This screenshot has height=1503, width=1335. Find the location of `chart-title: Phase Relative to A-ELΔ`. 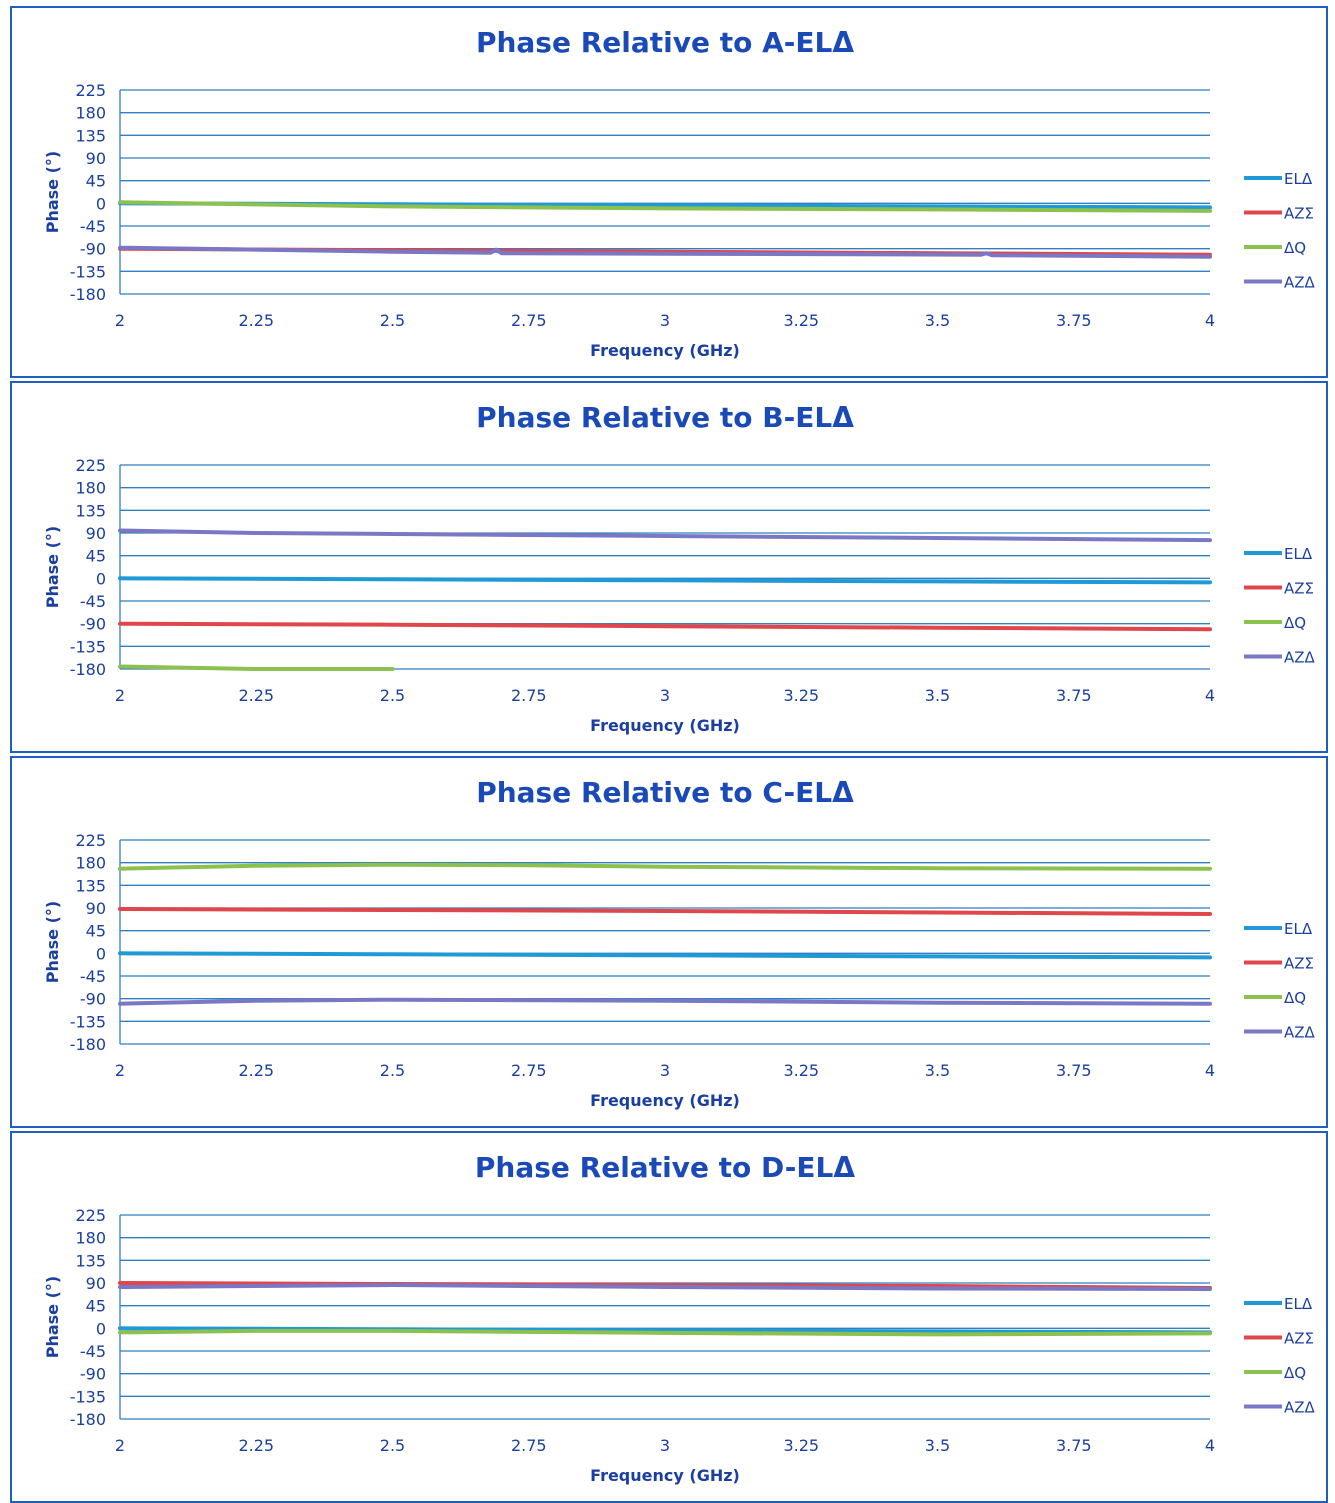

chart-title: Phase Relative to A-ELΔ is located at coordinates (665, 42).